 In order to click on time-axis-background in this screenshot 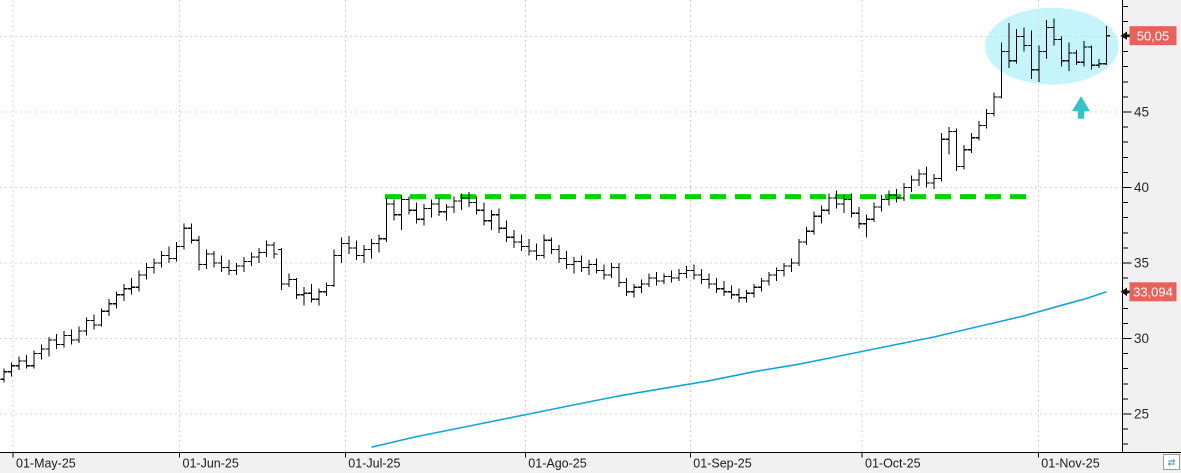, I will do `click(590, 463)`.